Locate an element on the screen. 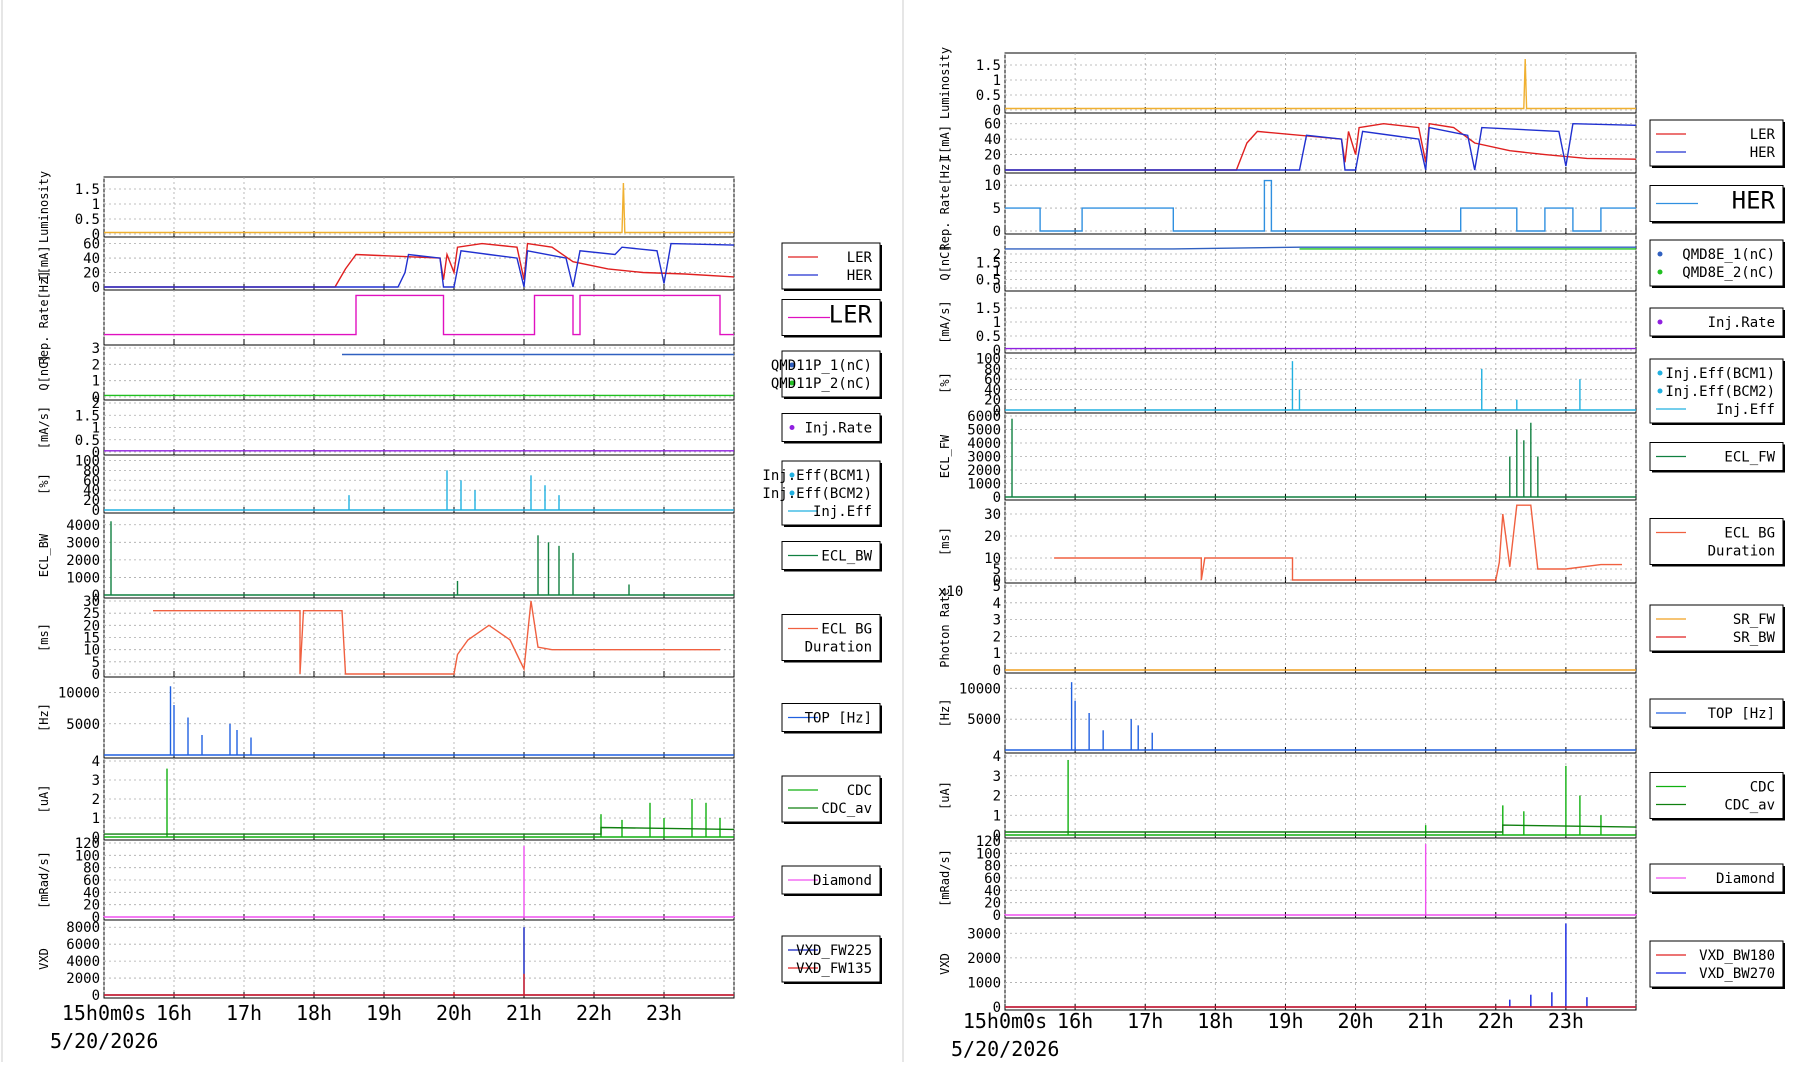 The width and height of the screenshot is (1806, 1066). x-tick-label: 23h is located at coordinates (664, 1013).